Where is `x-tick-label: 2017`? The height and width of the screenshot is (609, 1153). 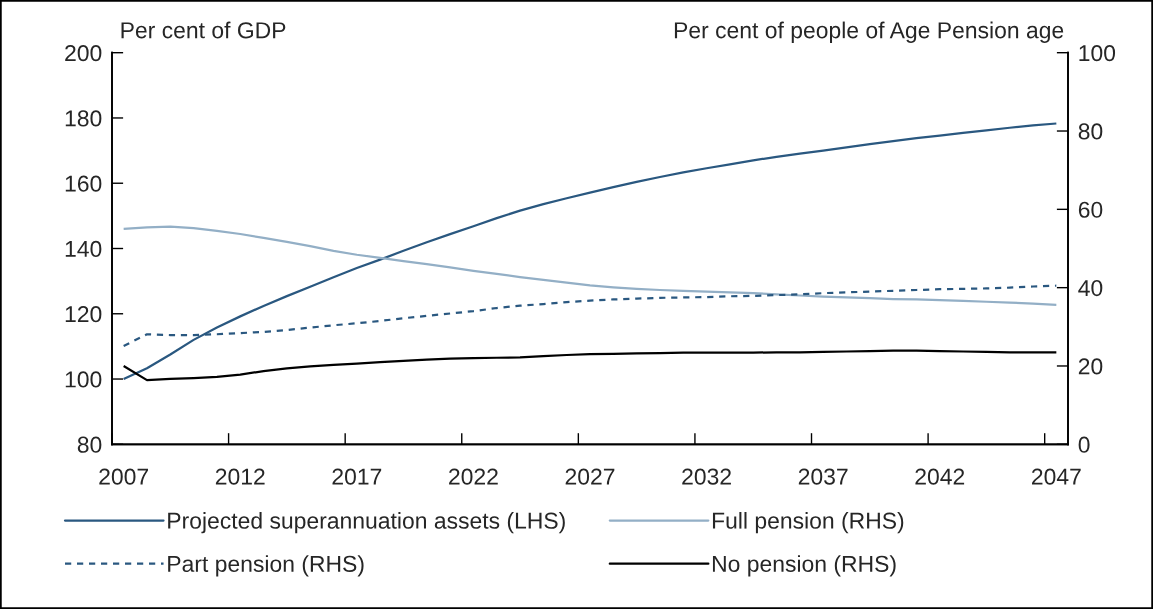 x-tick-label: 2017 is located at coordinates (357, 476).